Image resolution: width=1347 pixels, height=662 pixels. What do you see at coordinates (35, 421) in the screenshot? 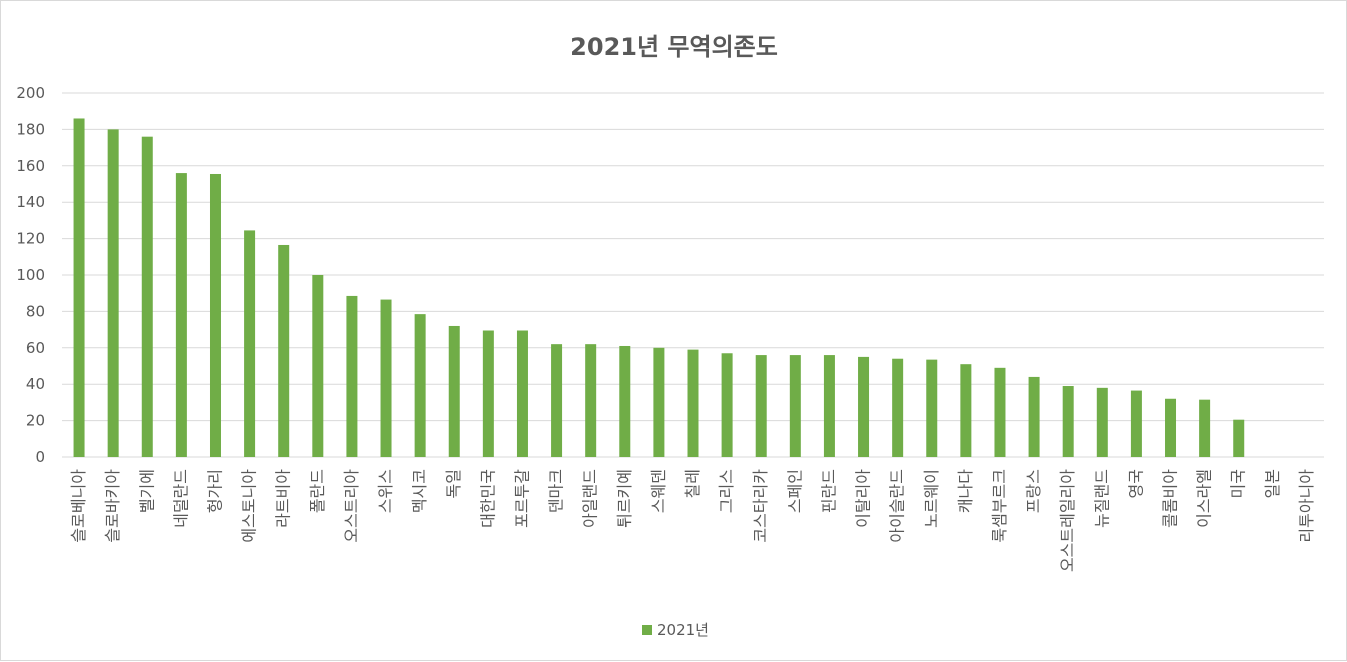
I see `y-tick-label: 20` at bounding box center [35, 421].